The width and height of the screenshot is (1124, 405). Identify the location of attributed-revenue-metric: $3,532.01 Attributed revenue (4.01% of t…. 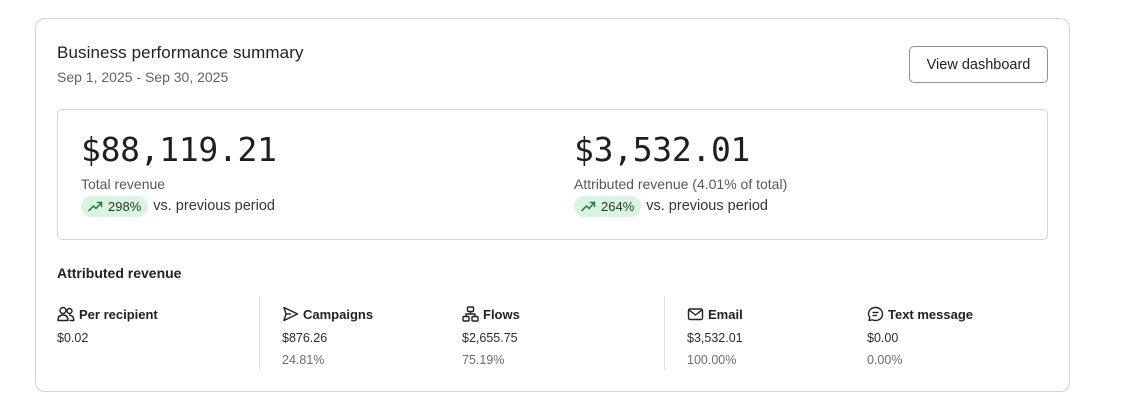
(680, 173).